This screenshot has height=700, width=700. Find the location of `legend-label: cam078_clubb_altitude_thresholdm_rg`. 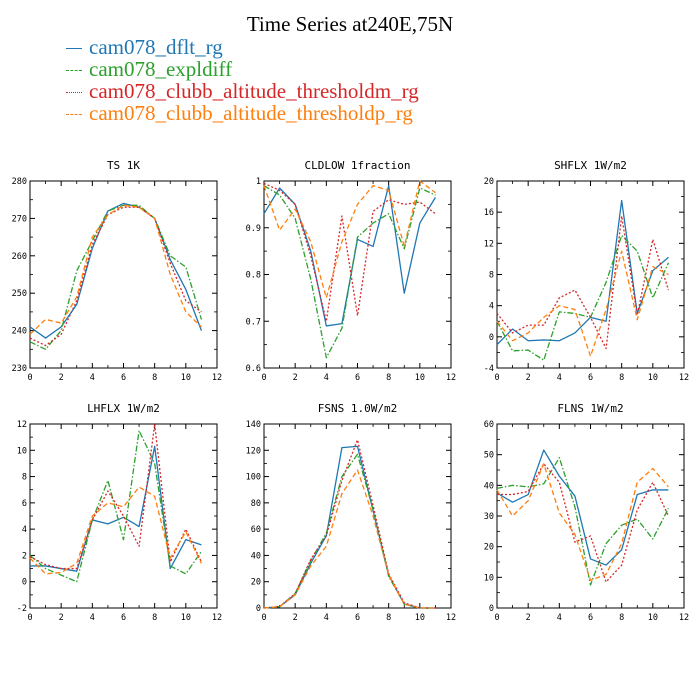

legend-label: cam078_clubb_altitude_thresholdm_rg is located at coordinates (254, 91).